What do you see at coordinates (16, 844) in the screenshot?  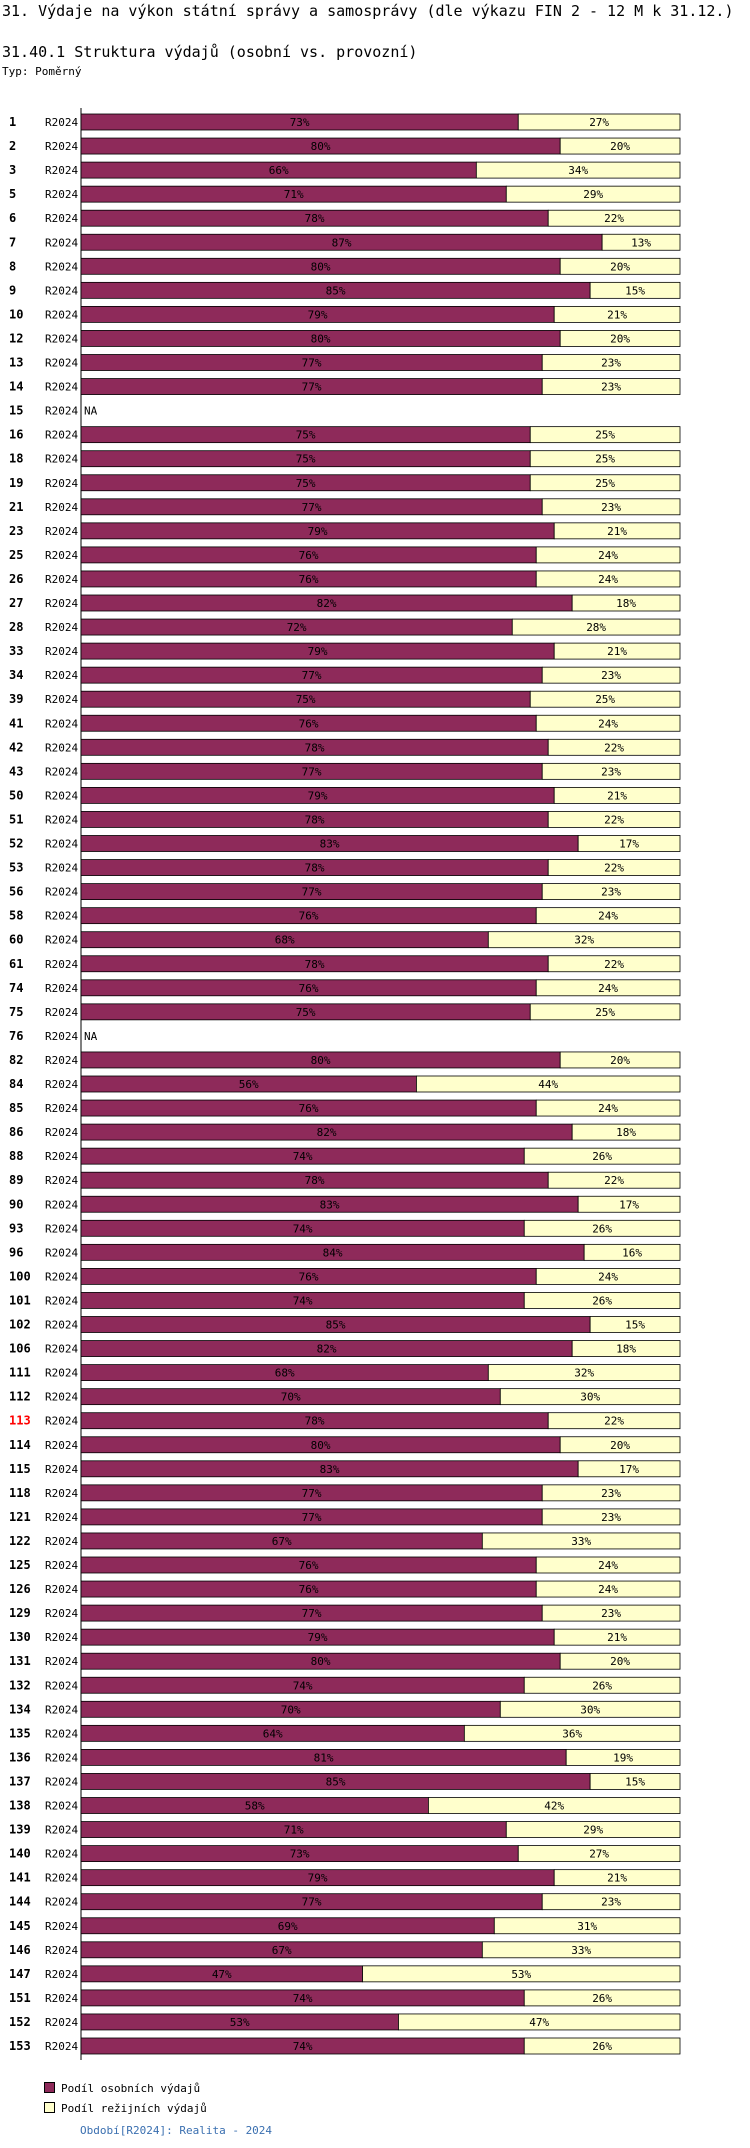 I see `category-label: 52` at bounding box center [16, 844].